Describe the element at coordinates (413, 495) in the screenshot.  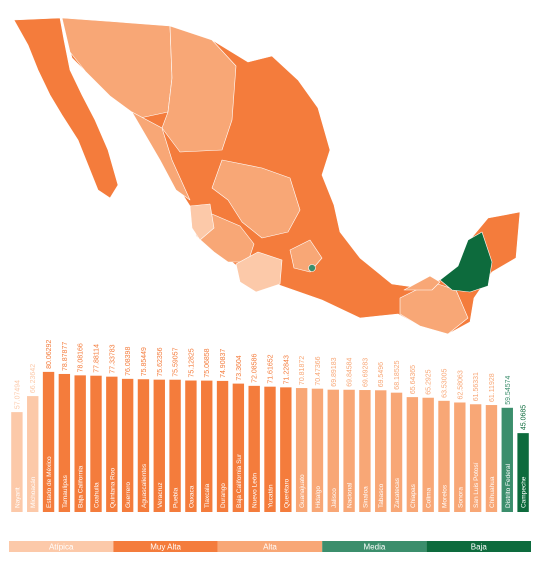
I see `category-label: Chiapas` at that location.